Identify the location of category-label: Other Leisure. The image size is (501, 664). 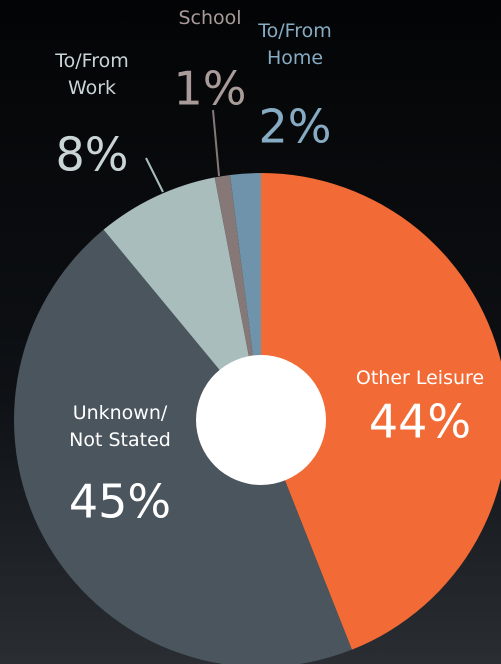
(420, 378).